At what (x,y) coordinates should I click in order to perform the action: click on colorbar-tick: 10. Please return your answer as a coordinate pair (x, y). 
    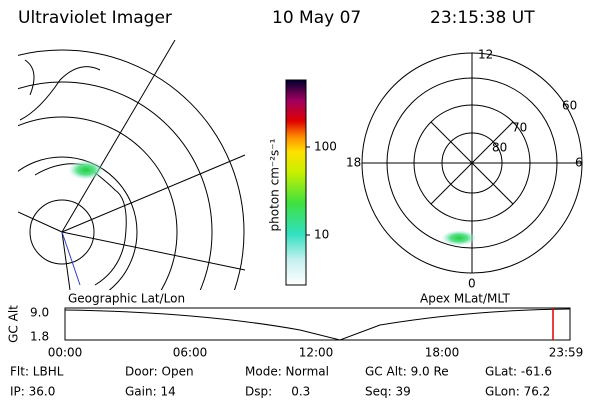
    Looking at the image, I should click on (321, 235).